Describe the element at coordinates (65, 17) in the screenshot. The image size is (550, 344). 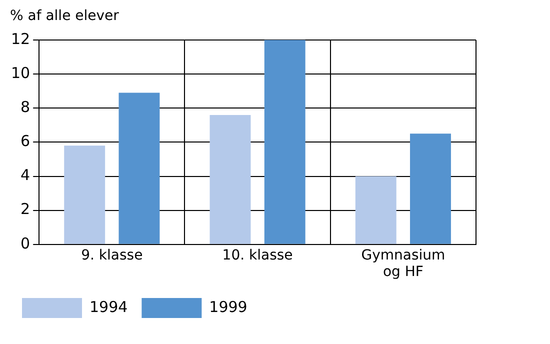
I see `y-axis-title: % af alle elever` at that location.